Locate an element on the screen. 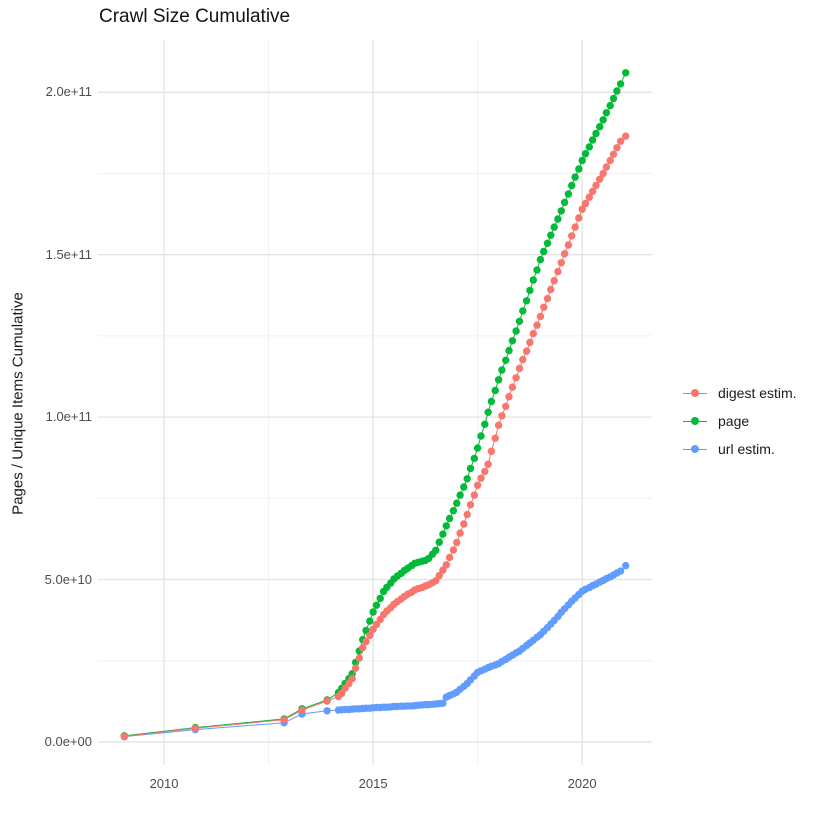 Image resolution: width=826 pixels, height=827 pixels. x-tick-label: 2020 is located at coordinates (582, 783).